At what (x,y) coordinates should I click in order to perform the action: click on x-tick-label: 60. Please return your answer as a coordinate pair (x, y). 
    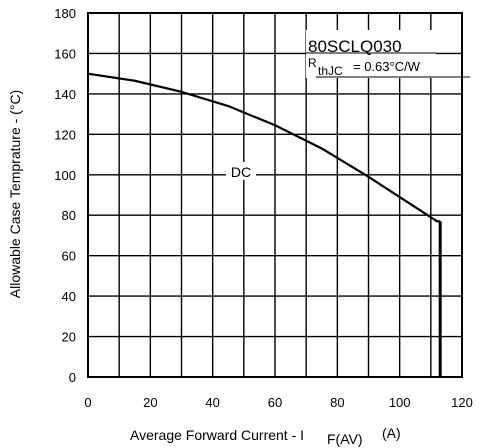
    Looking at the image, I should click on (275, 402).